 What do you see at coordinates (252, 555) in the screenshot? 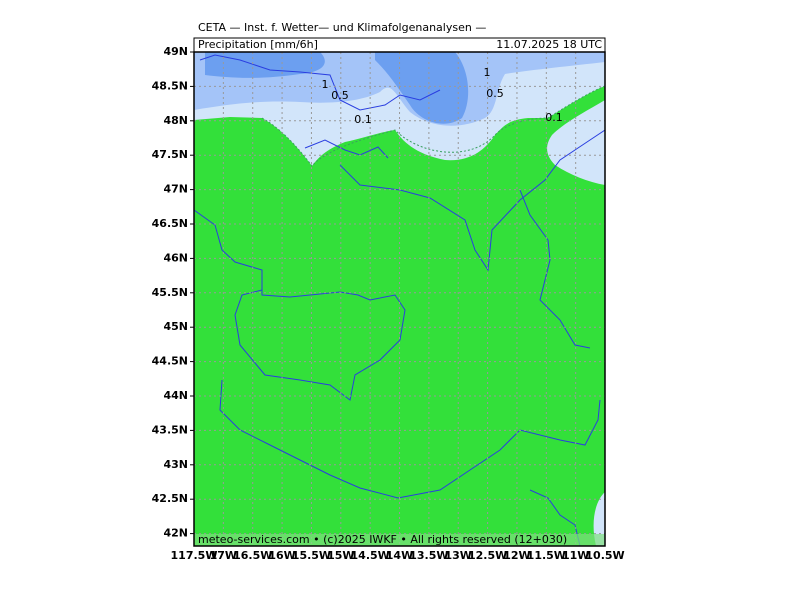
I see `lon-label: 16.5W` at bounding box center [252, 555].